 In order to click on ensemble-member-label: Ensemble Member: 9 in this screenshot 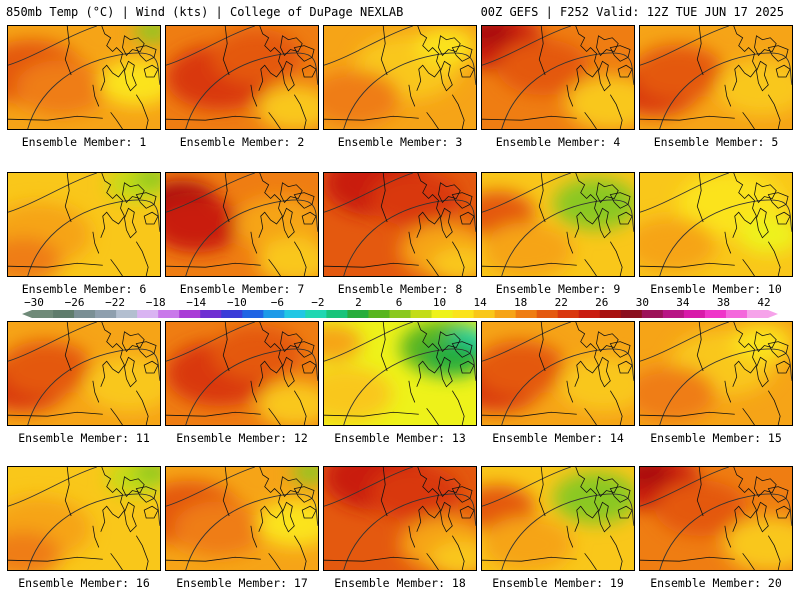, I will do `click(558, 289)`.